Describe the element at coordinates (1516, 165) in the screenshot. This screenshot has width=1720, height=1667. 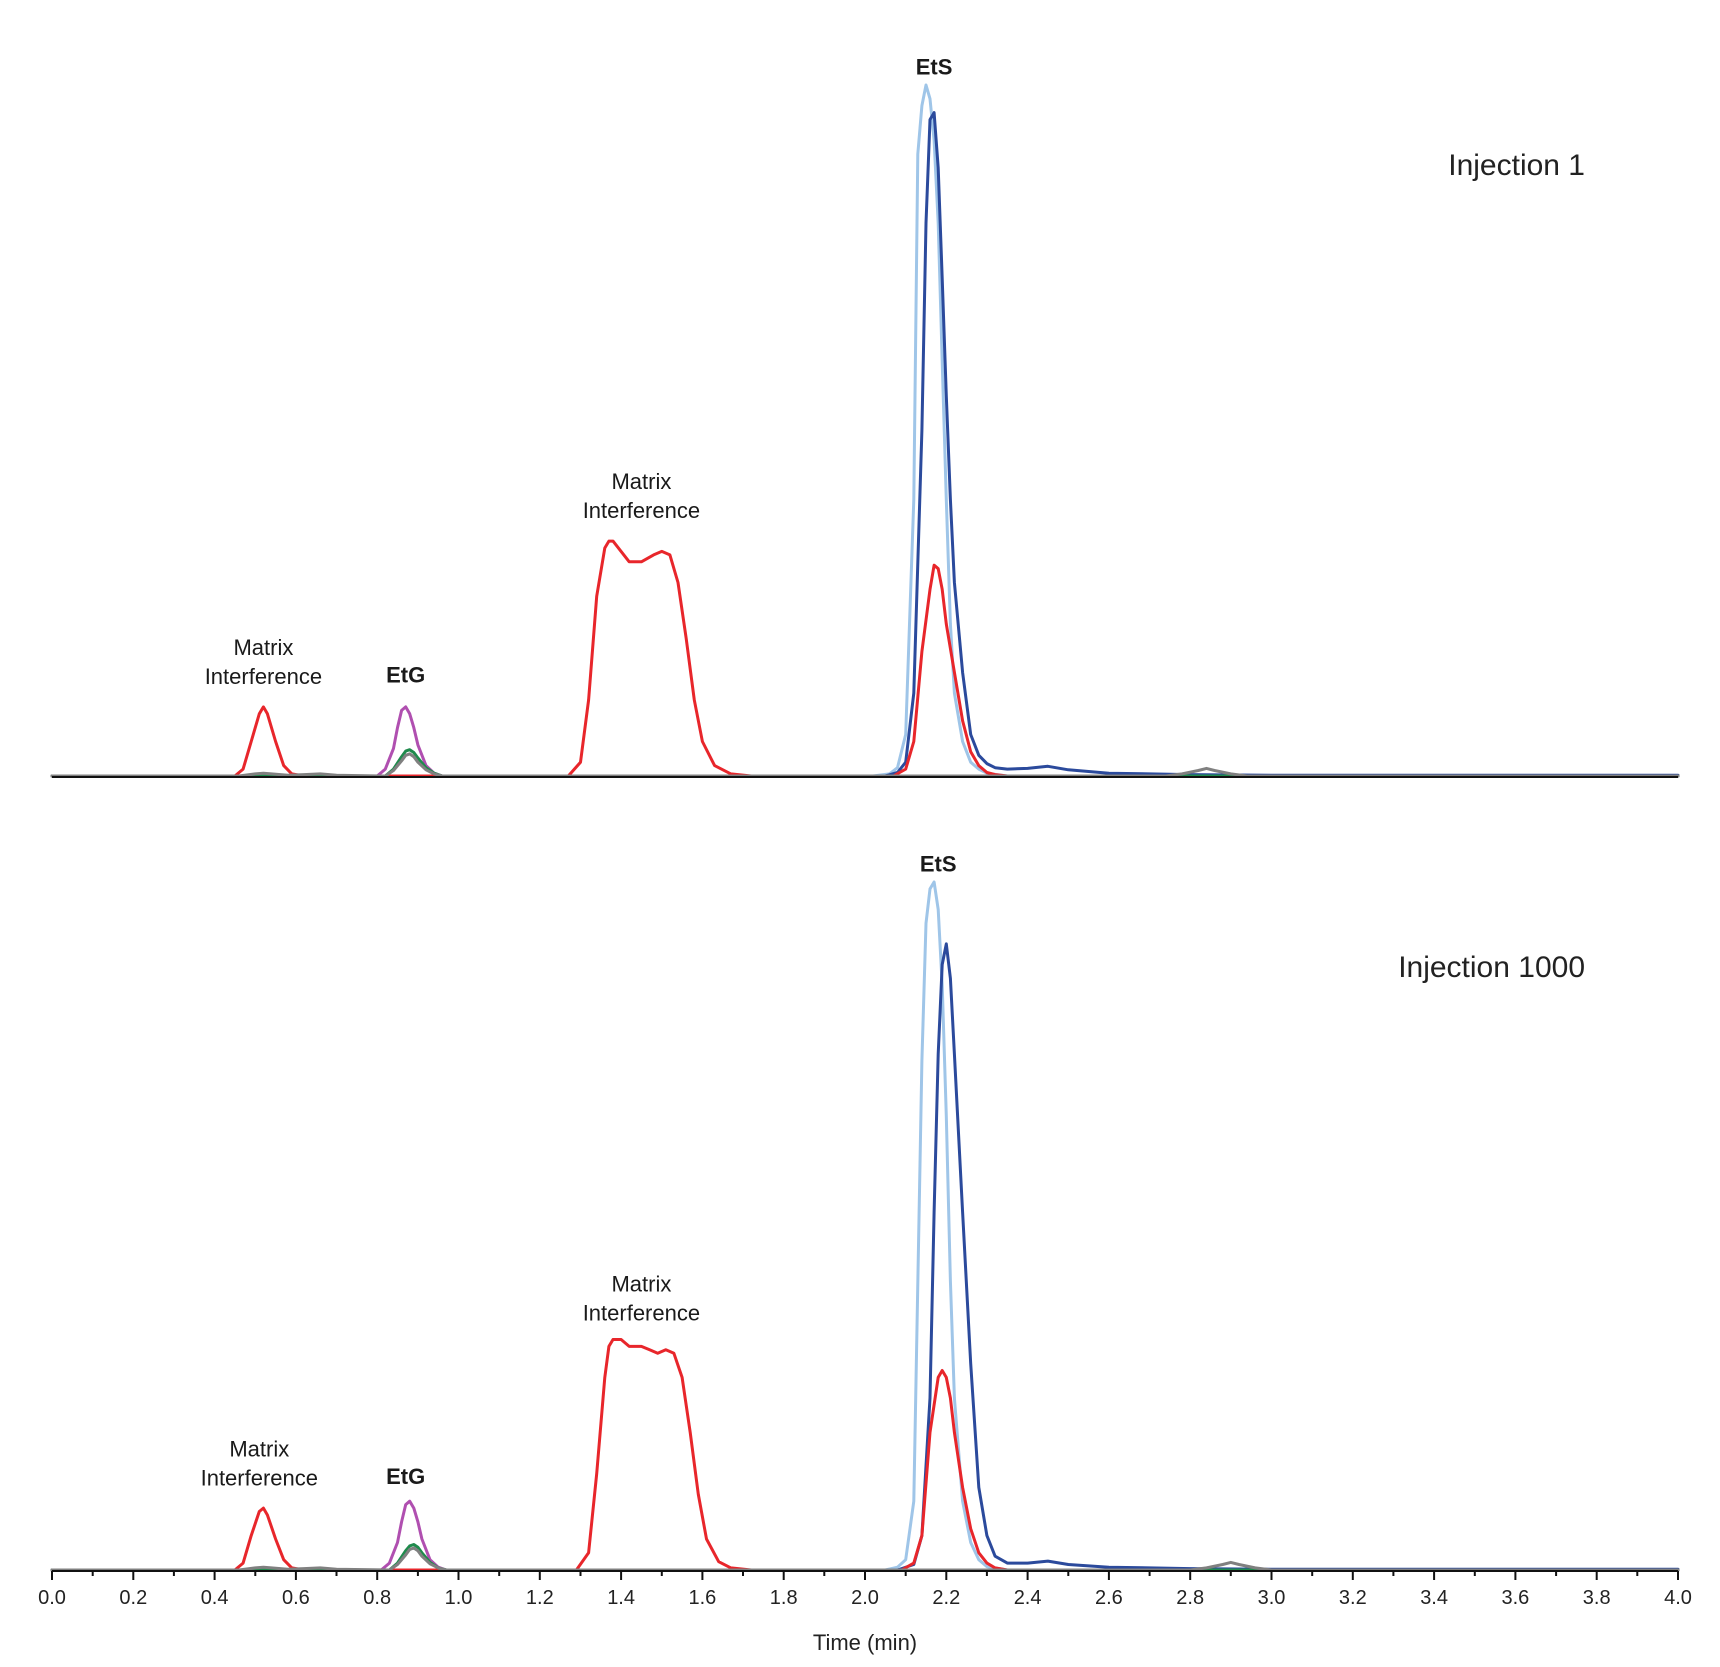
I see `panel-label: Injection 1` at that location.